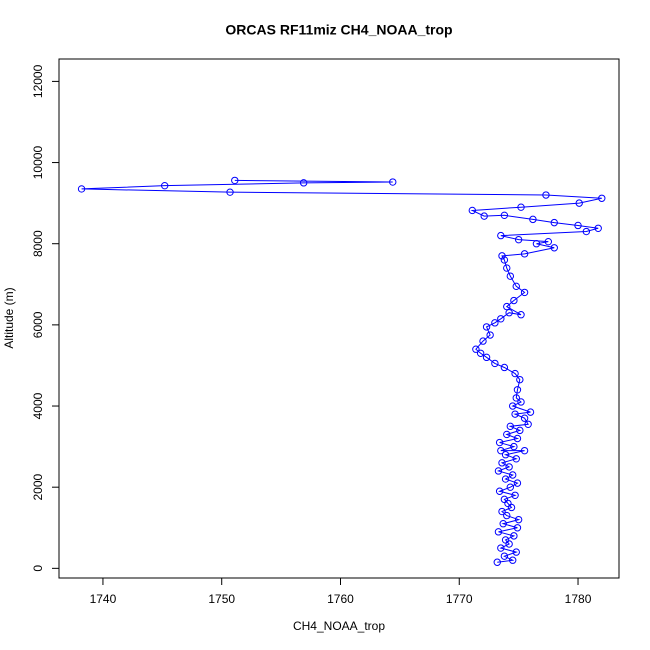 The width and height of the screenshot is (650, 650). Describe the element at coordinates (38, 243) in the screenshot. I see `y-tick-label: 8000` at that location.